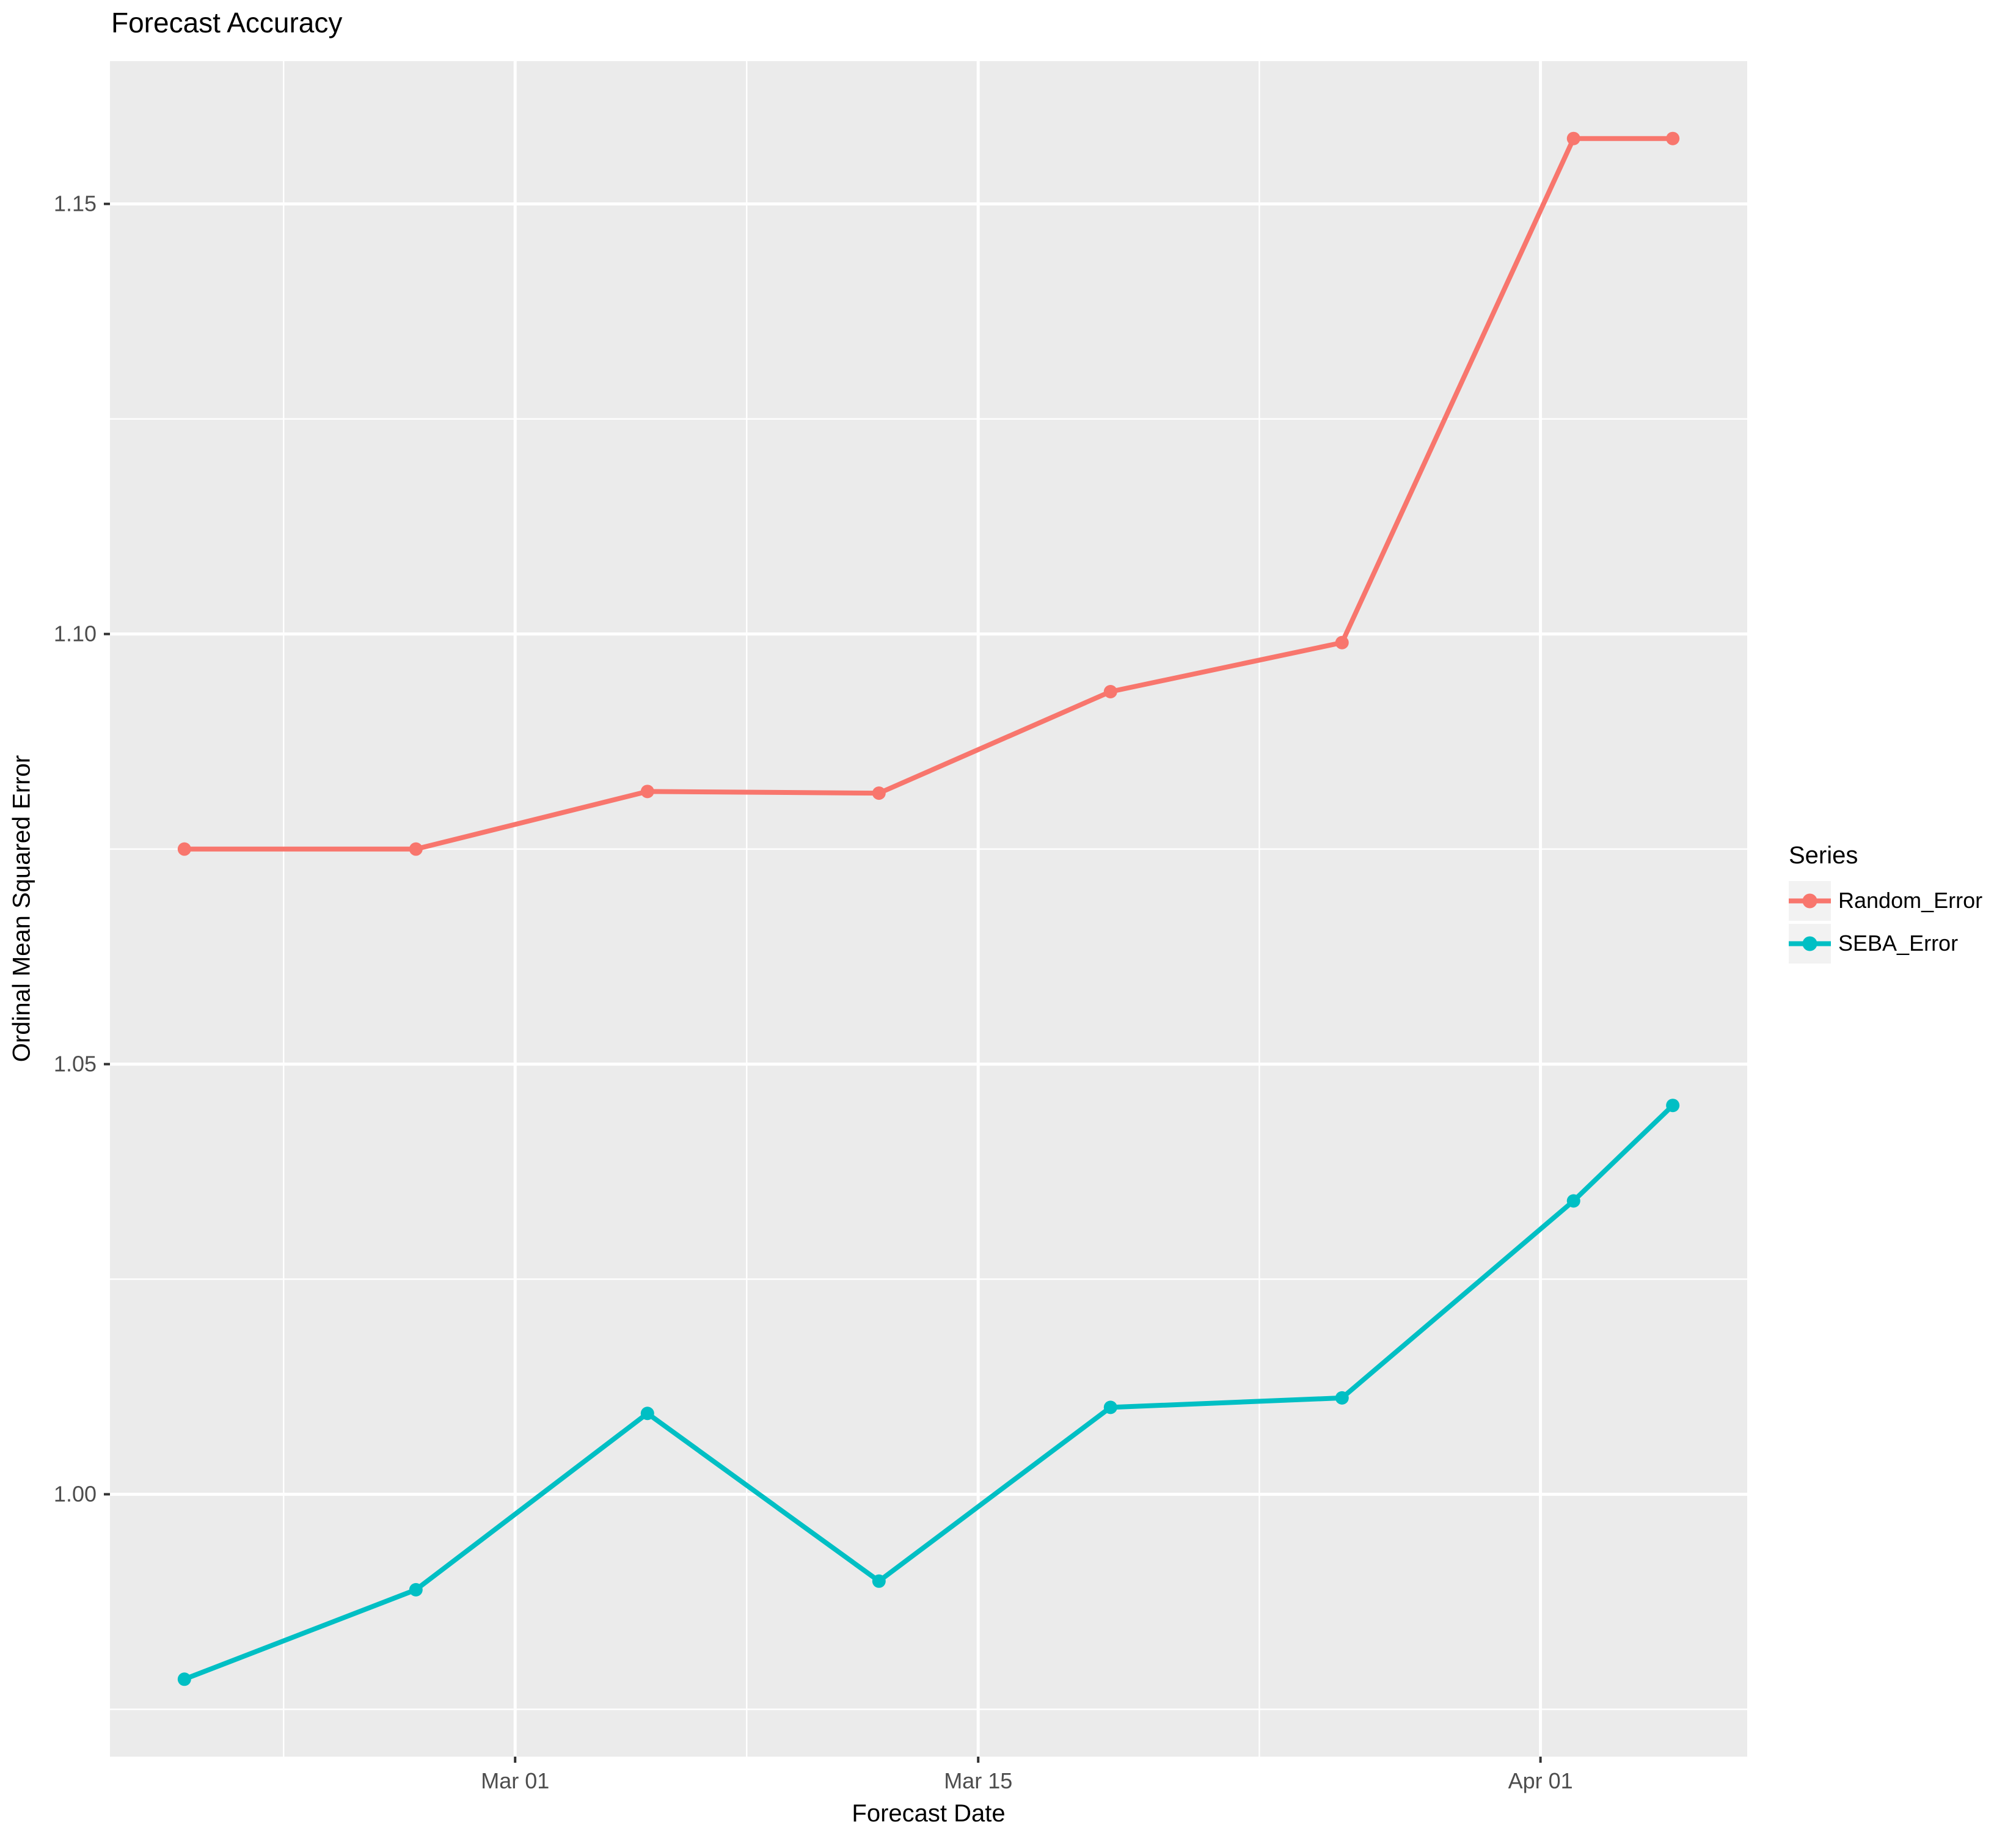  I want to click on legend-entries: Random_Error SEBA_Error, so click(1885, 922).